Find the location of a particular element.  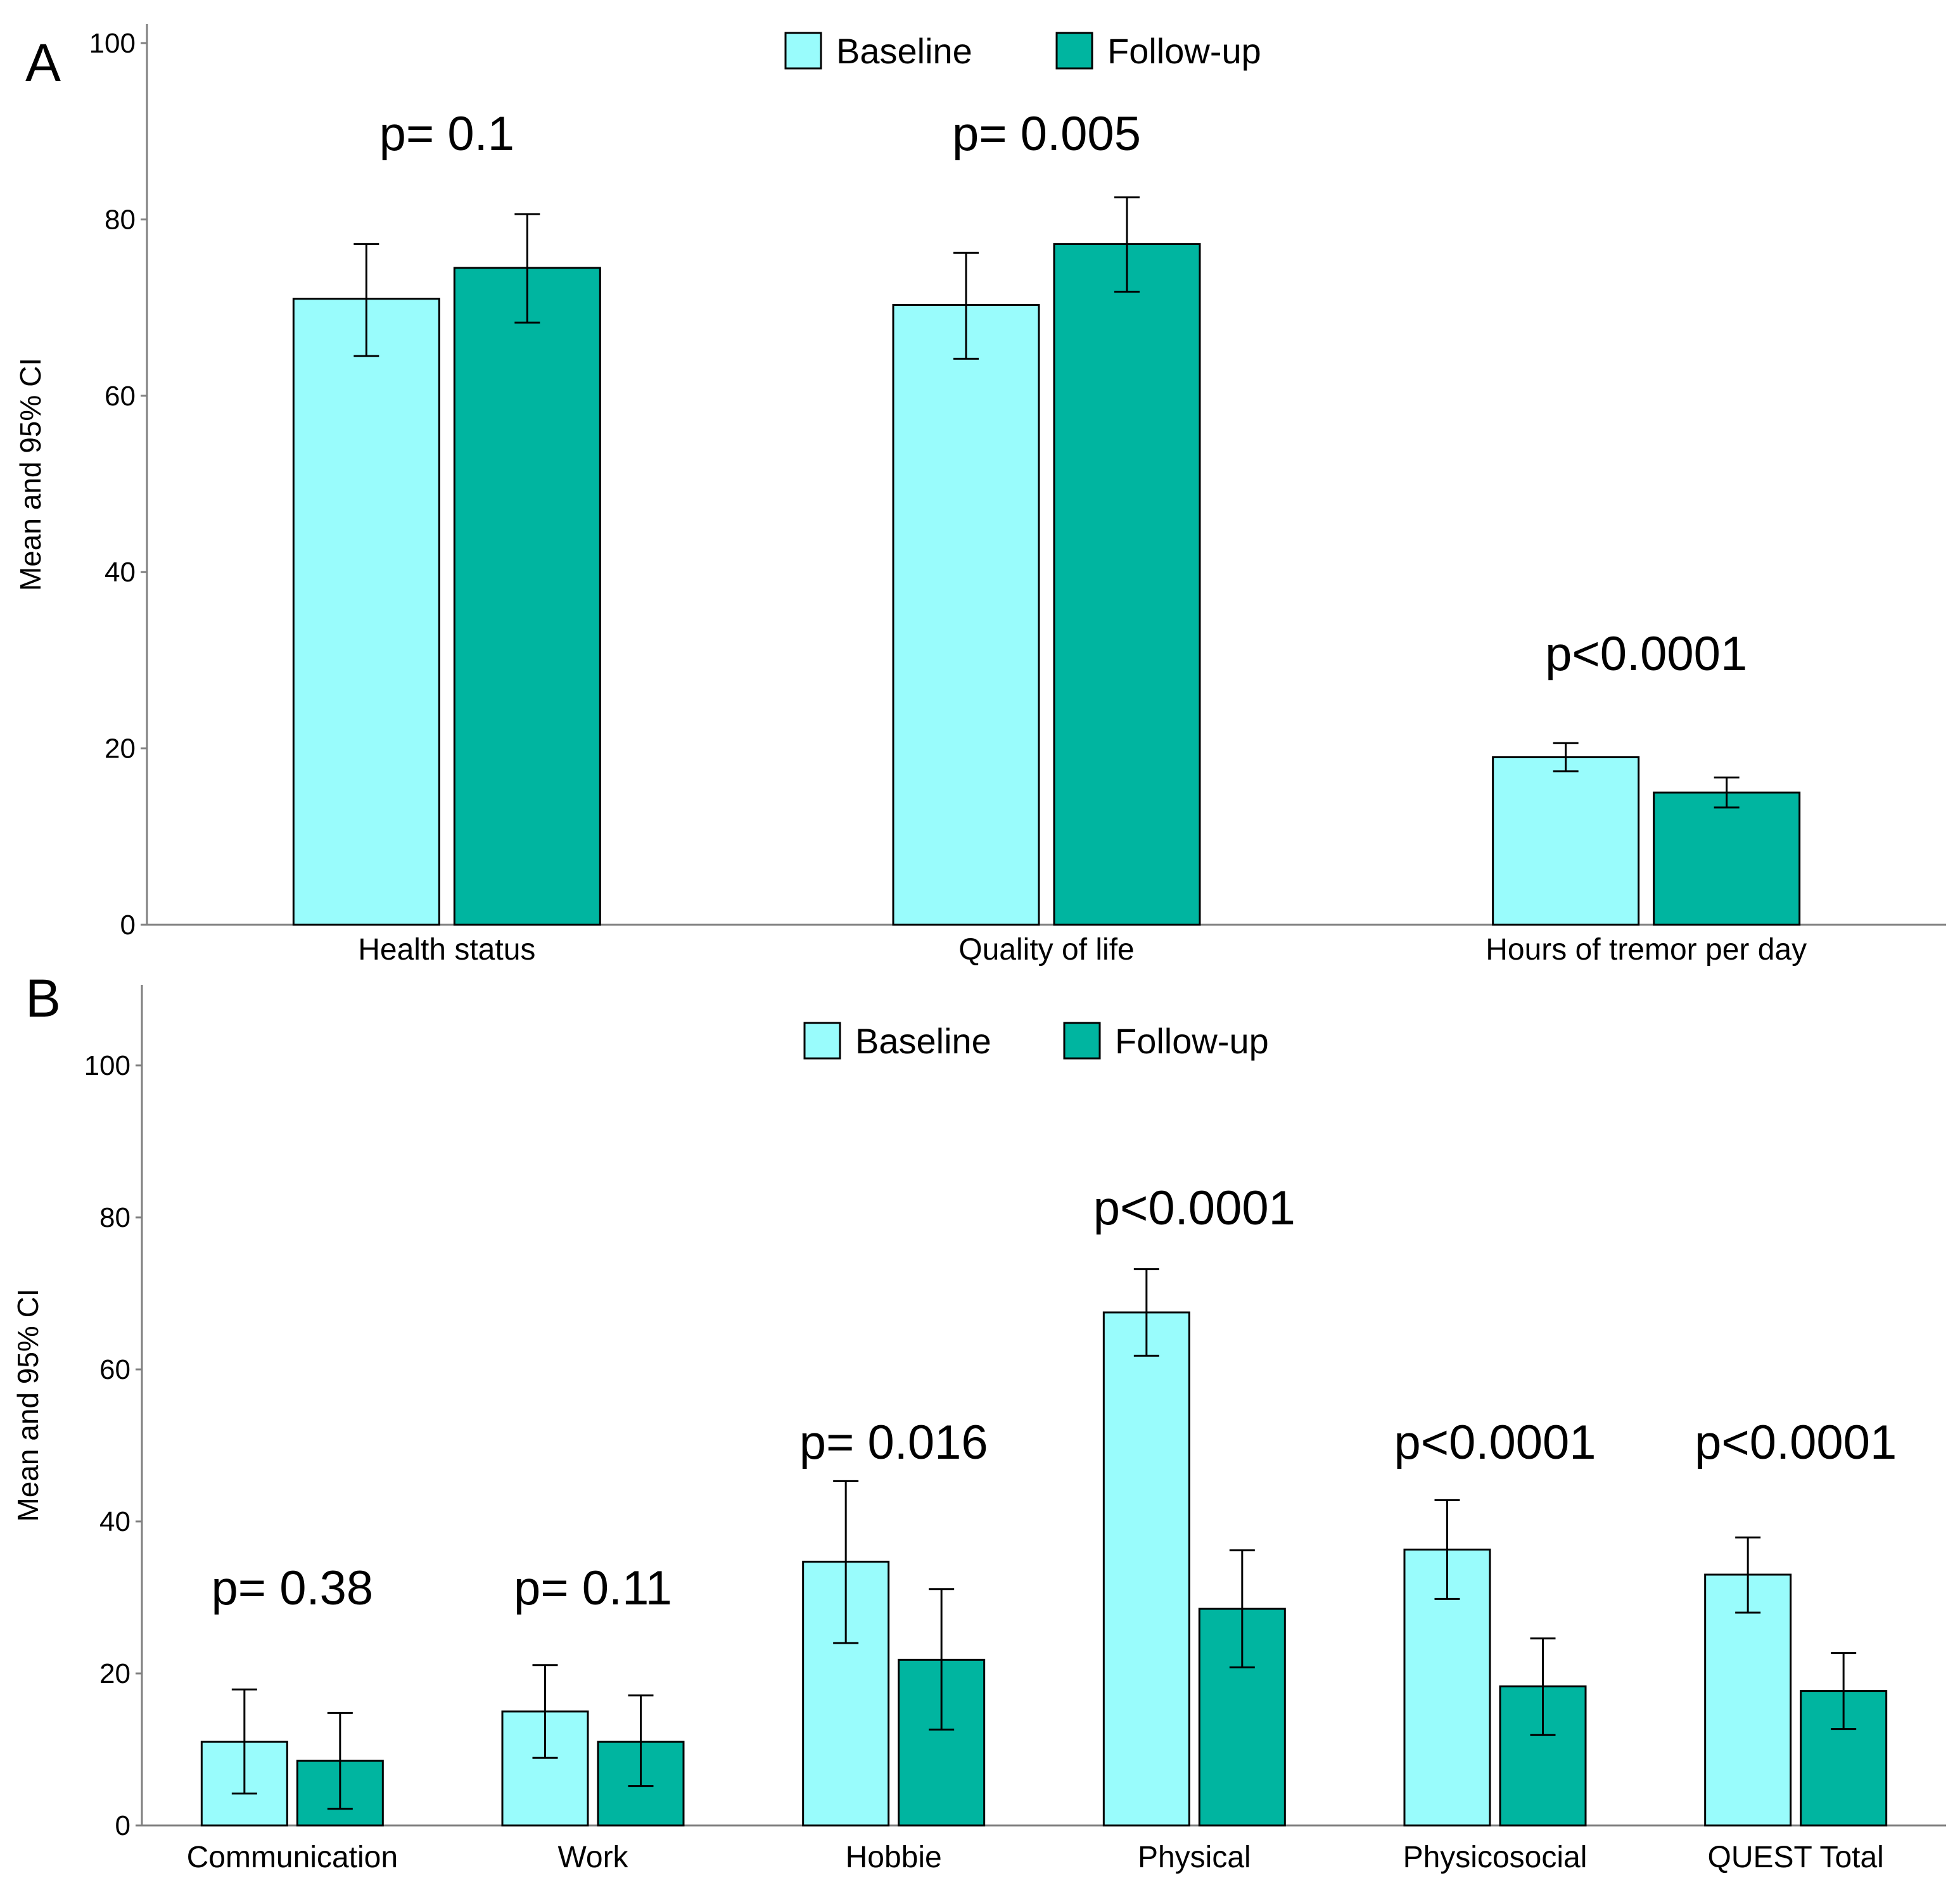

panel-a-y-tick-label-40: 40 is located at coordinates (120, 572).